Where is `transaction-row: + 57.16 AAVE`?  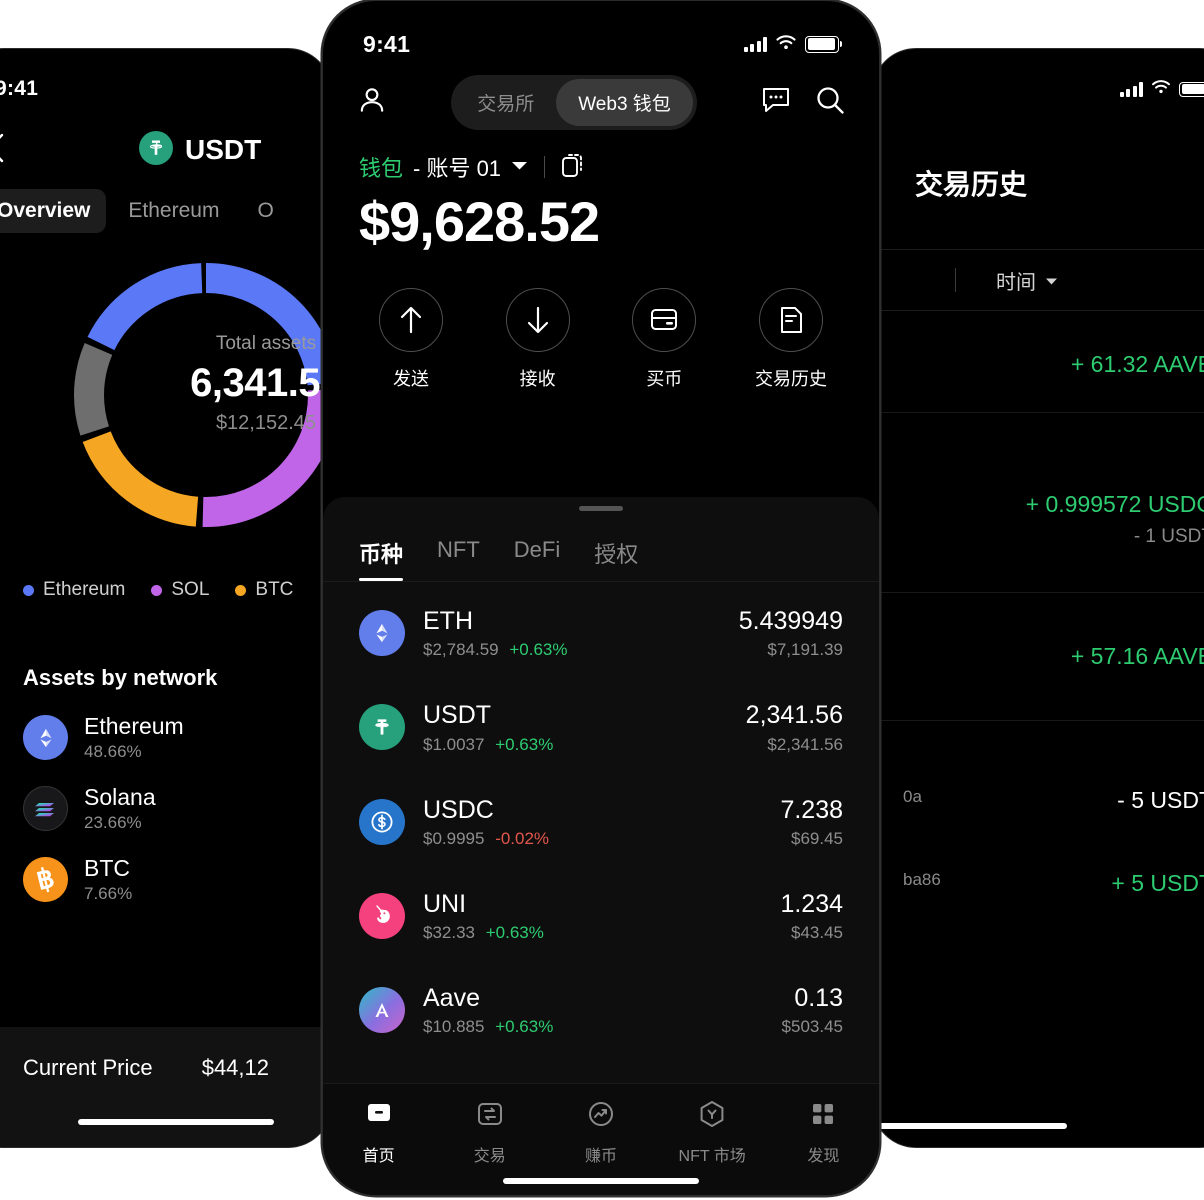
transaction-row: + 57.16 AAVE is located at coordinates (1038, 657).